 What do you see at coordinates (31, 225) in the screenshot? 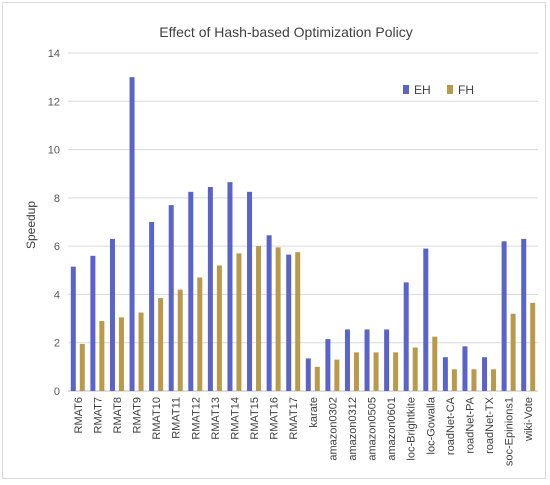
I see `y-axis-label: Speedup` at bounding box center [31, 225].